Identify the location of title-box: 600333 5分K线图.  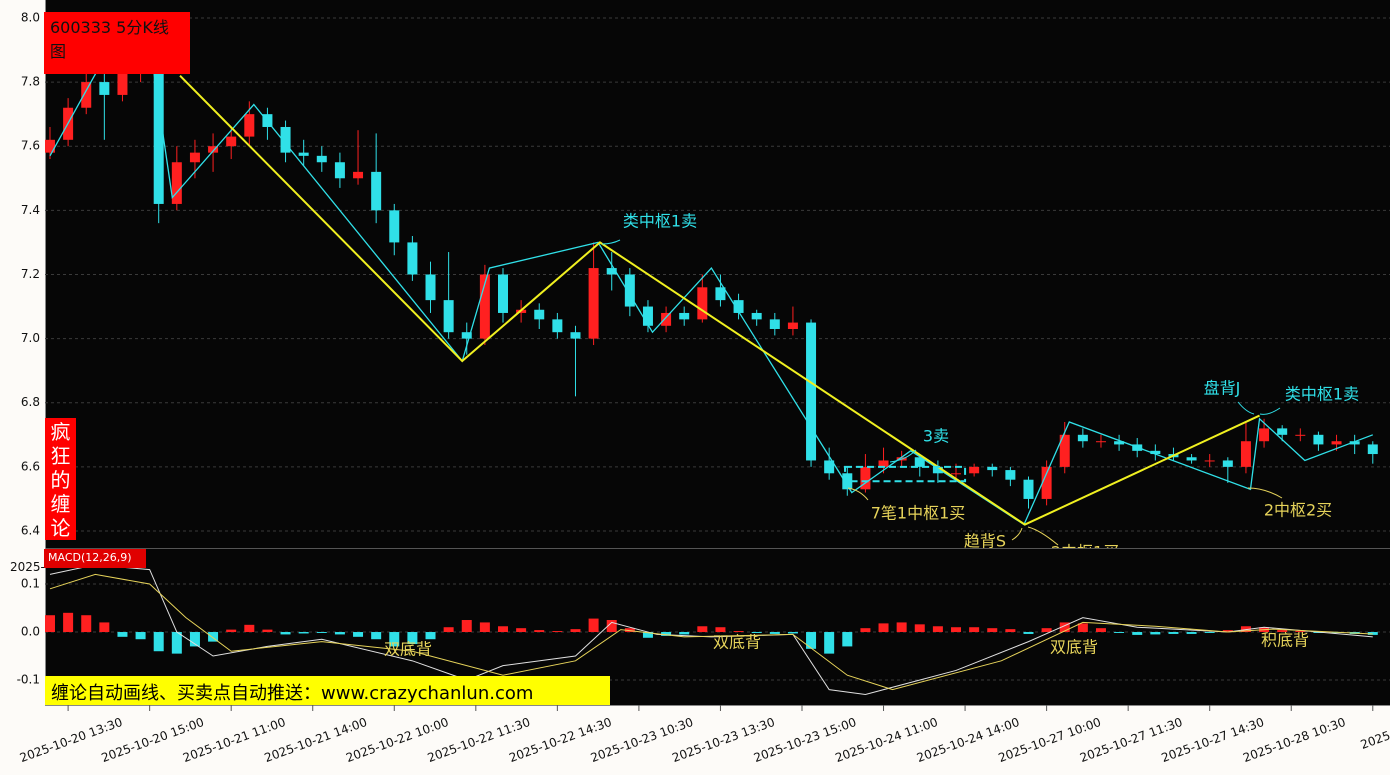
(117, 43).